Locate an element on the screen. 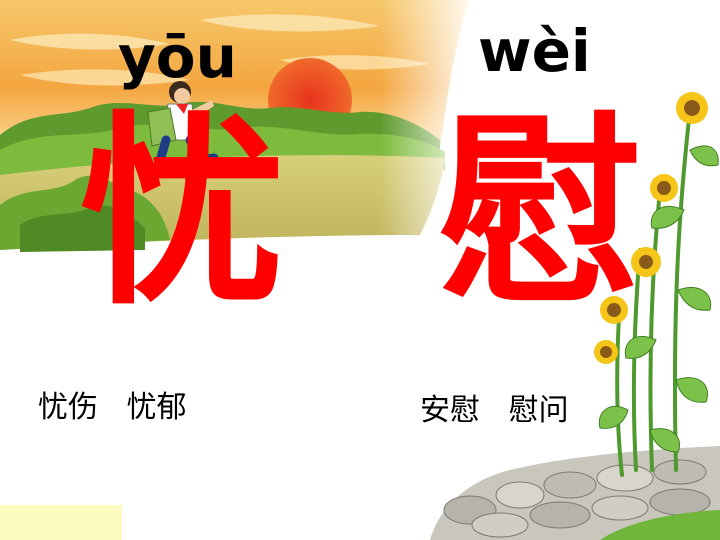 This screenshot has height=540, width=720. pinyin-left: yōu is located at coordinates (177, 57).